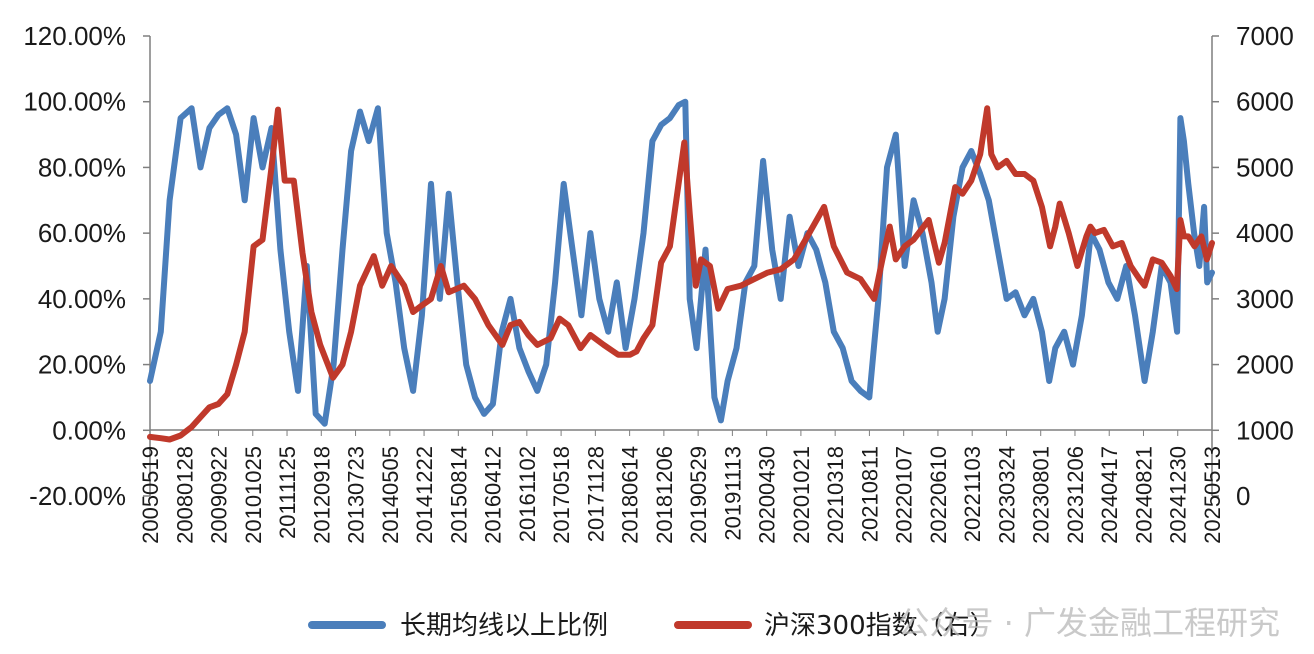 The width and height of the screenshot is (1314, 654). I want to click on x-tick-label: 20130723, so click(356, 495).